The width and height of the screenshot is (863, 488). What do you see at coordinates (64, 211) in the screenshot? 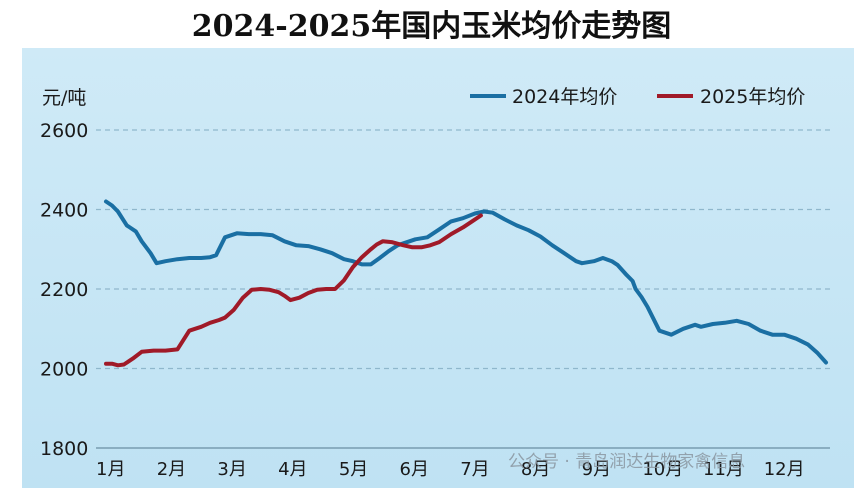
I see `y-tick-label: 2400` at bounding box center [64, 211].